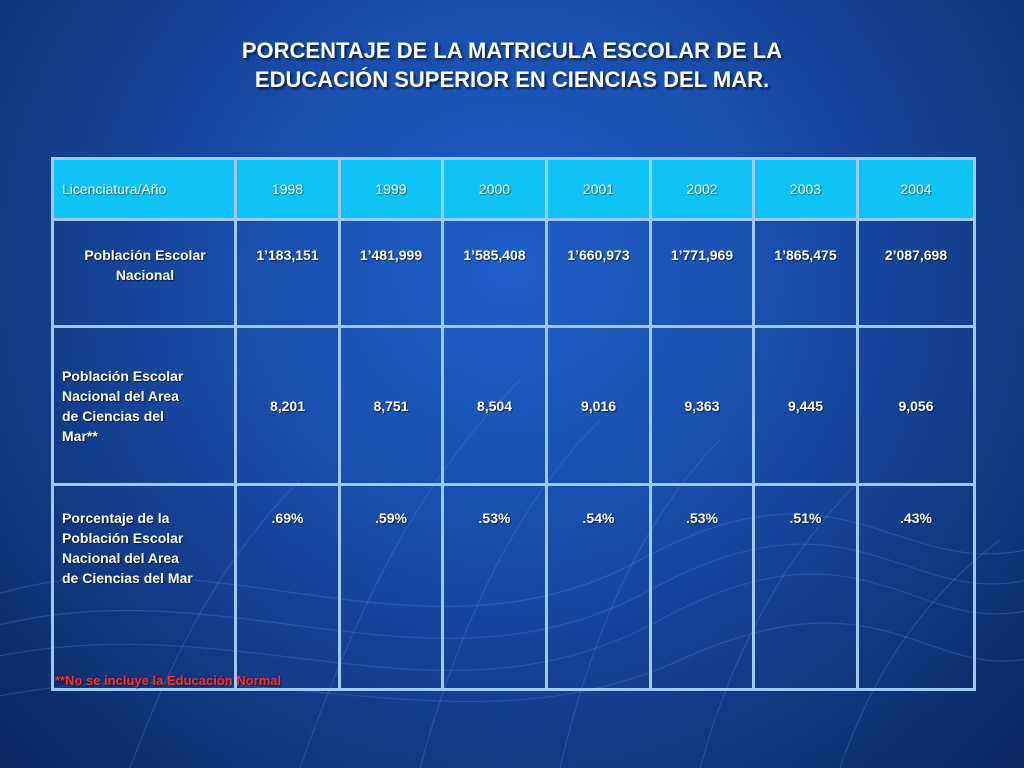  What do you see at coordinates (598, 273) in the screenshot?
I see `table-cell: 1’660,973` at bounding box center [598, 273].